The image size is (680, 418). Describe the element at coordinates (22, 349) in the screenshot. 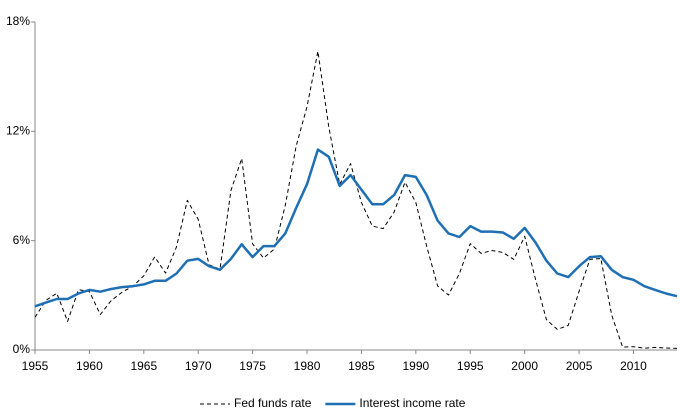

I see `y-tick-label: 0%` at that location.